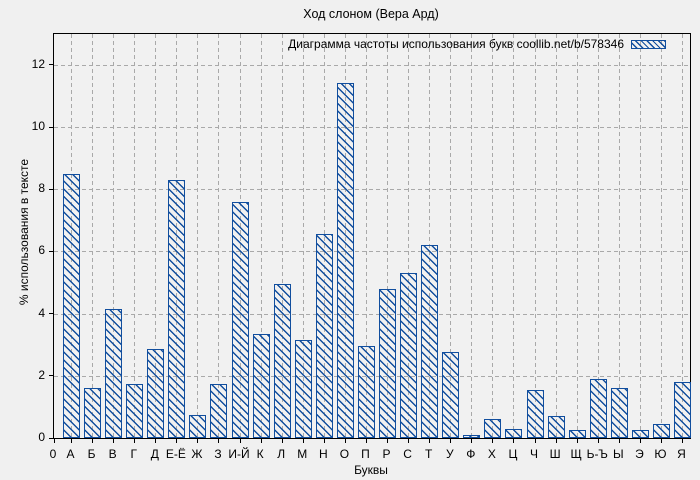 The height and width of the screenshot is (480, 700). I want to click on x-tick-label: У, so click(449, 454).